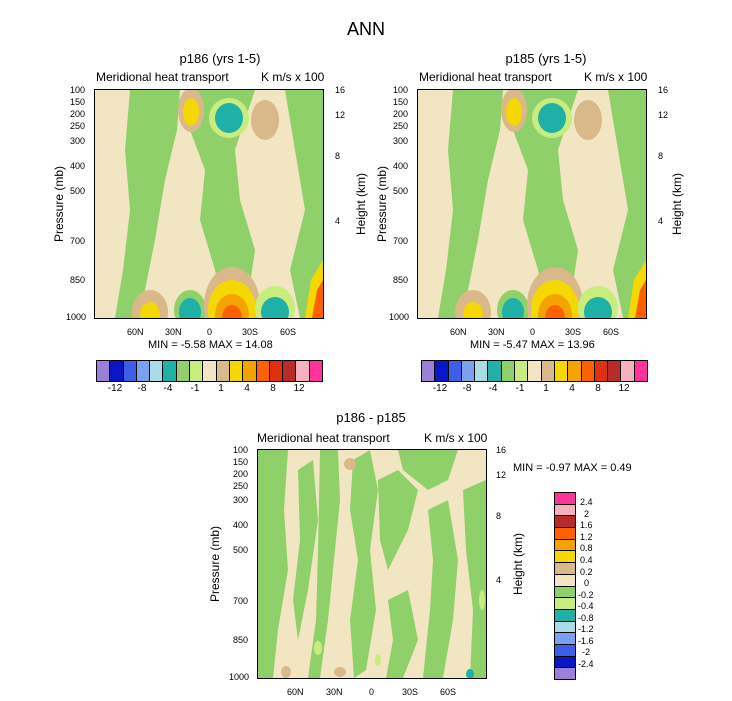  Describe the element at coordinates (586, 606) in the screenshot. I see `colorbar-label: -0.4` at that location.